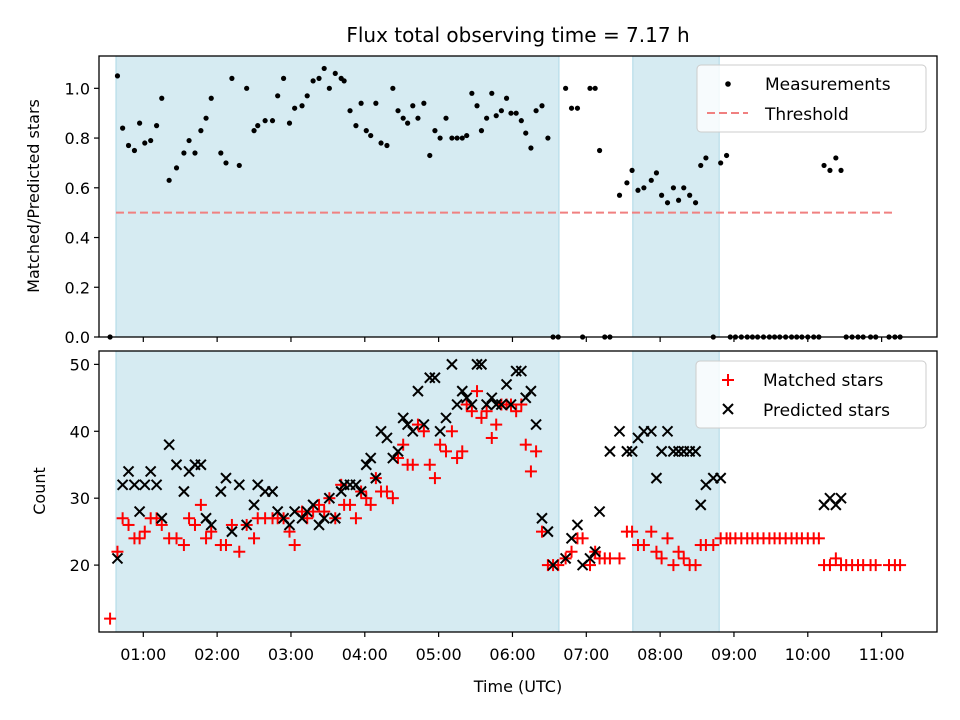 The height and width of the screenshot is (720, 960). Describe the element at coordinates (33, 196) in the screenshot. I see `top-y-axis-title: Matched/Predicted stars` at that location.